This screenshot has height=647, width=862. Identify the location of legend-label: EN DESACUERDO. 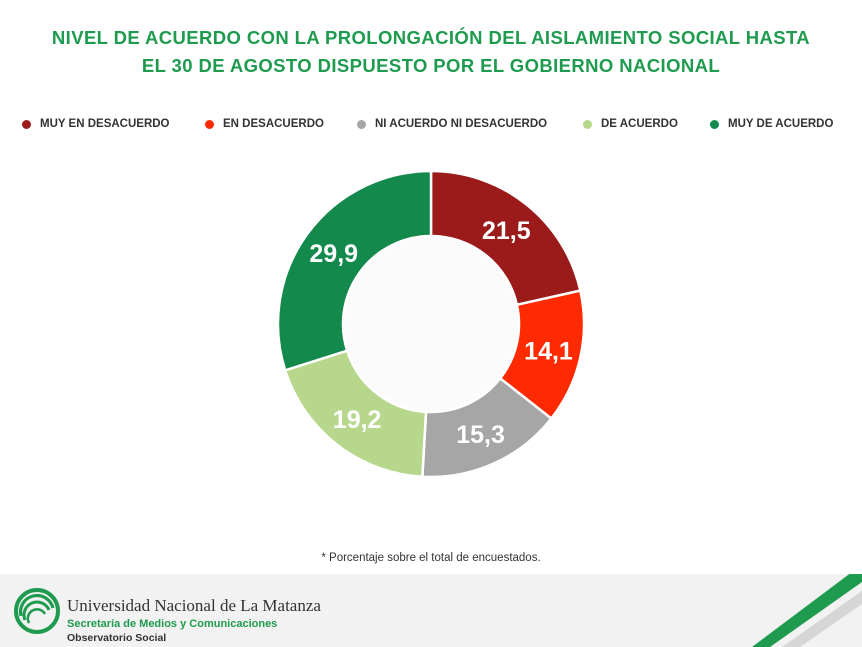
(273, 124).